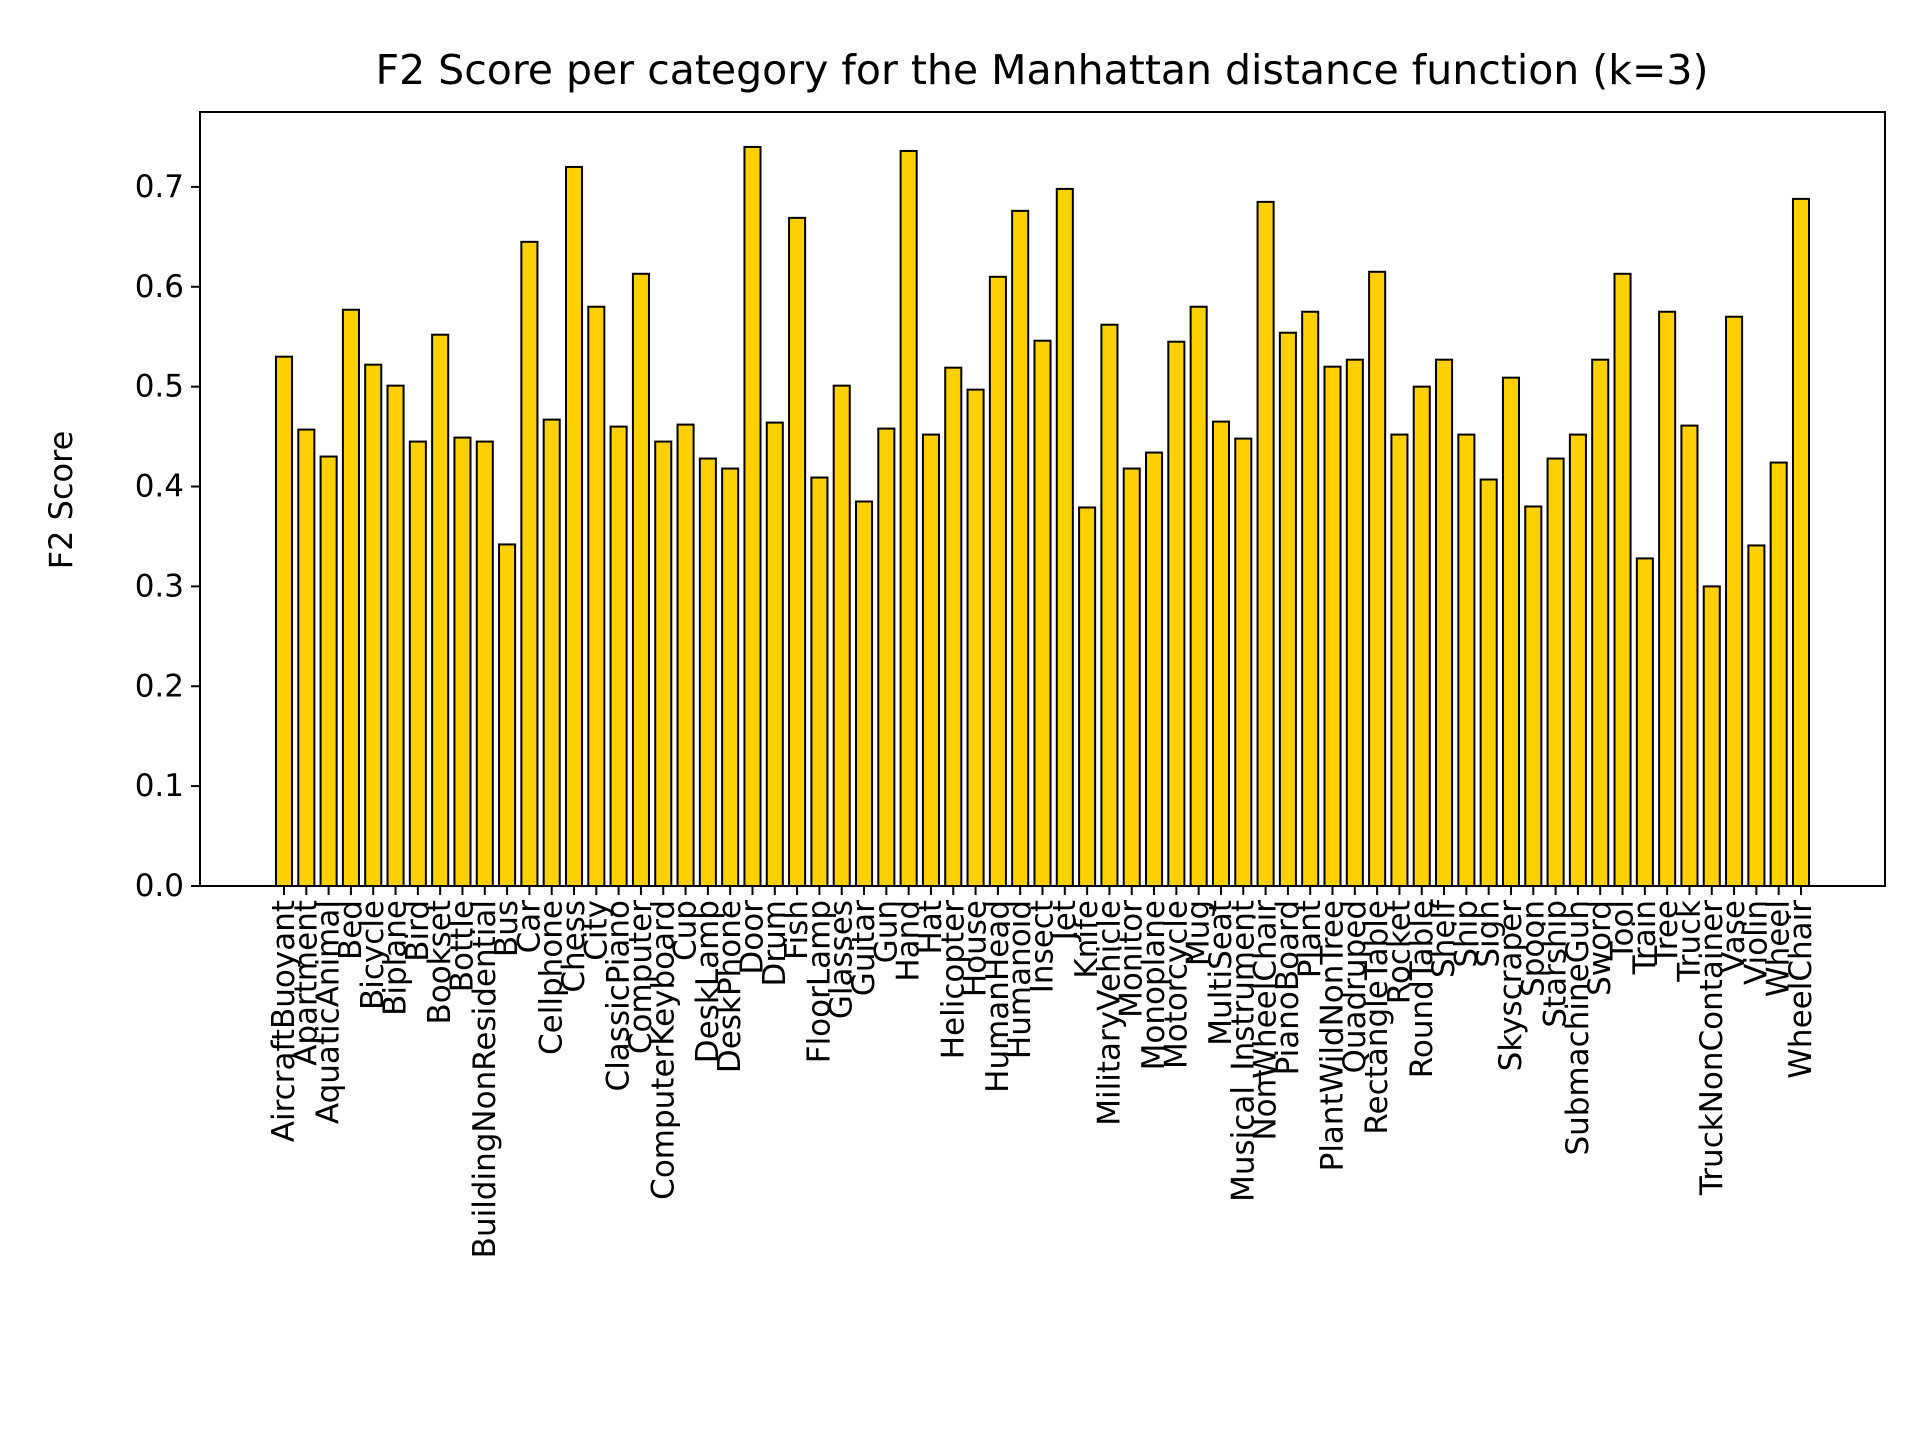  I want to click on x-tick-label: Hat, so click(931, 927).